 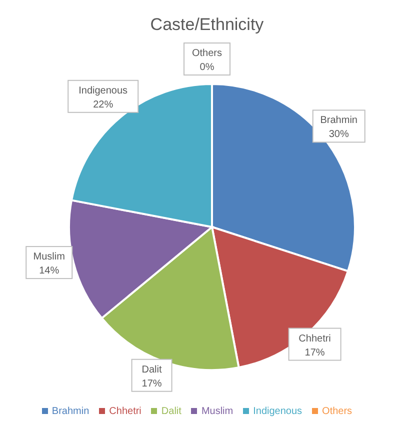 I want to click on slice-label: Dalit, so click(x=152, y=370).